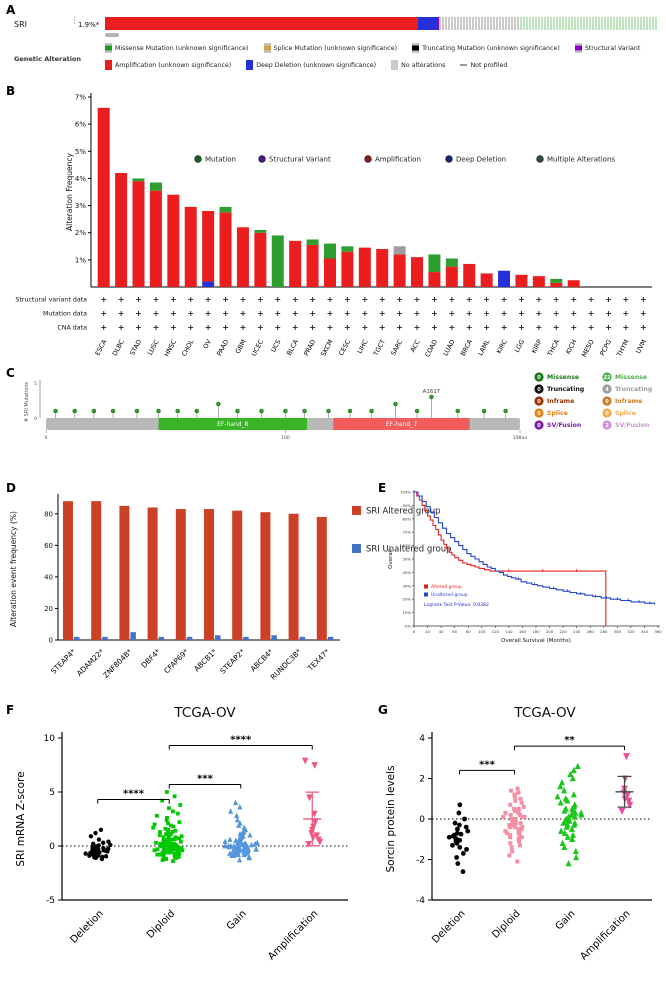 This screenshot has width=666, height=992. I want to click on svg-text: KIRP, so click(537, 346).